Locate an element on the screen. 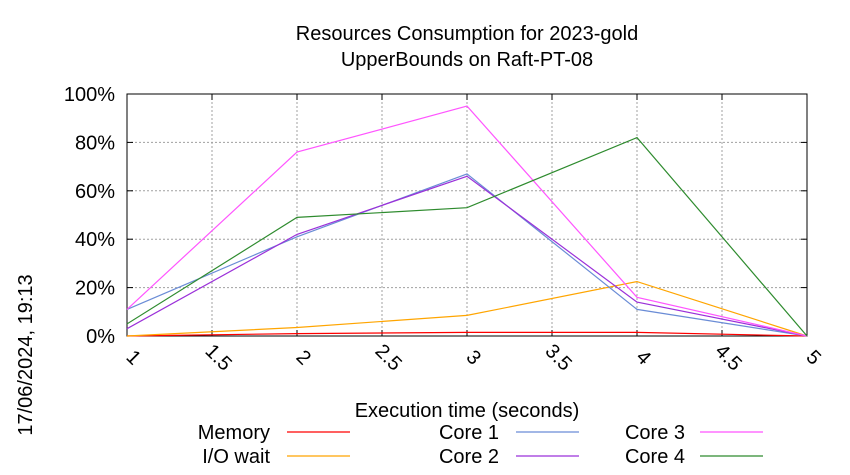  x-tick-label: 3 is located at coordinates (473, 357).